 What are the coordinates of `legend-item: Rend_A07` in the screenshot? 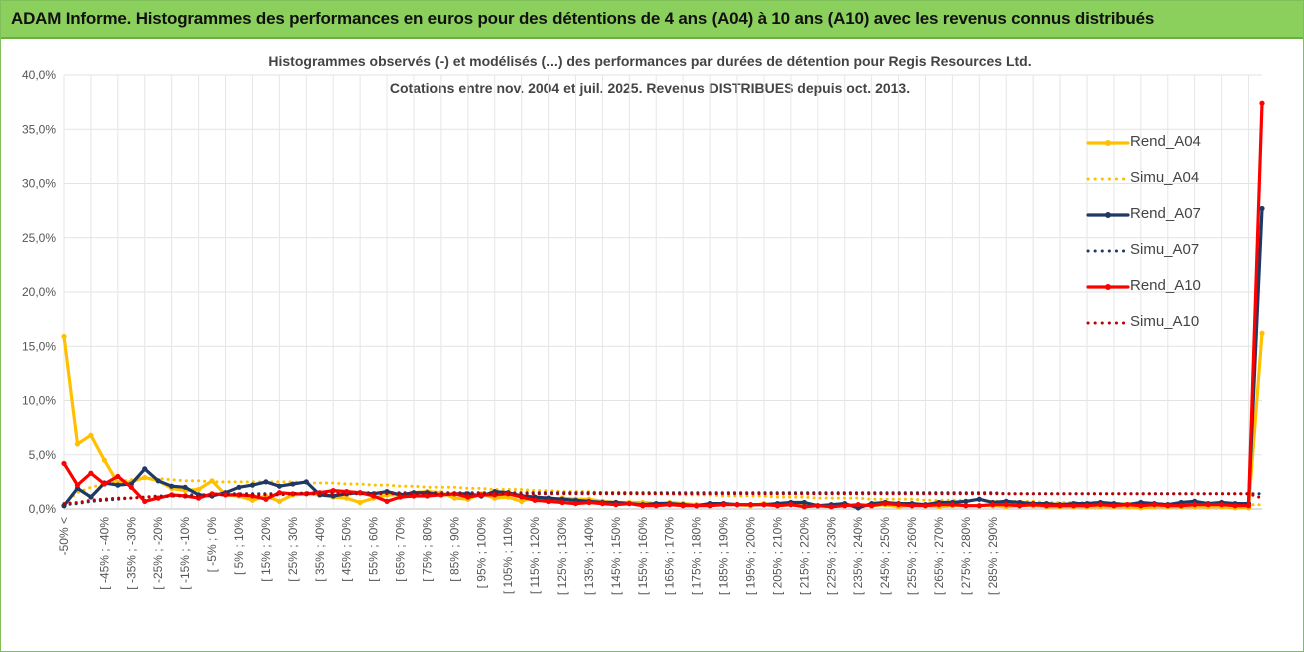 It's located at (1146, 215).